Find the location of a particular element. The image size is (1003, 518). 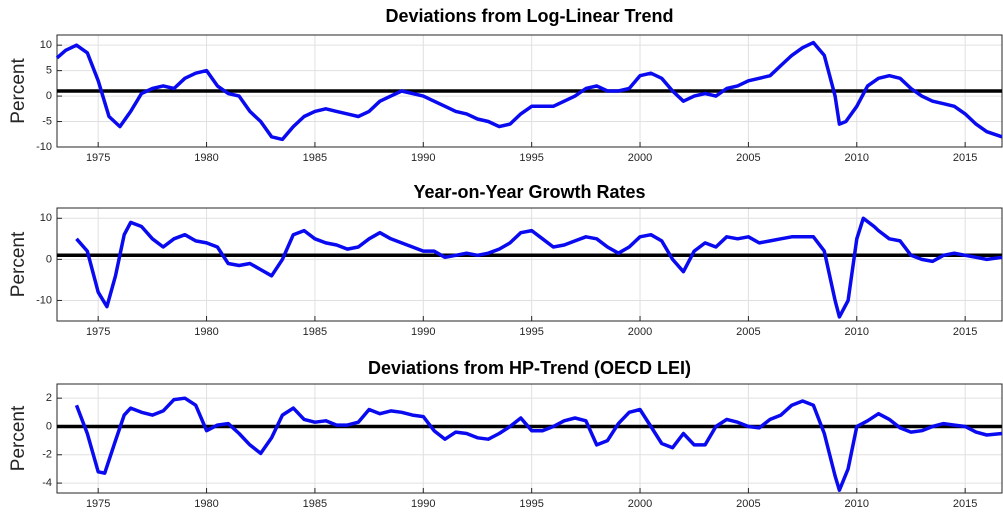

y-tick-label: 5 is located at coordinates (49, 71).